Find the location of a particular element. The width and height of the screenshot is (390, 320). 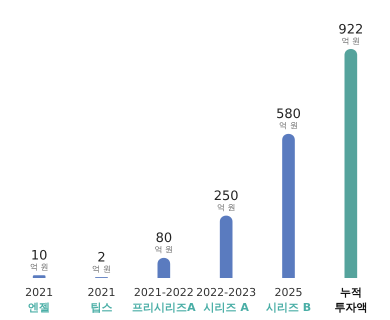

x-tick-label: 2022-2023 시리즈 A is located at coordinates (226, 300).